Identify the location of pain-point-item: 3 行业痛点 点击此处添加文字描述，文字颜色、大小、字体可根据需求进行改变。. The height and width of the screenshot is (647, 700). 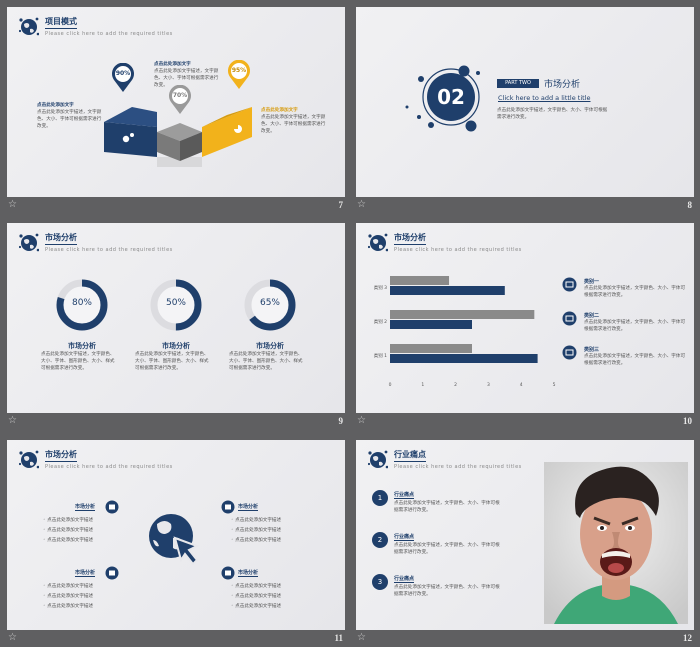
(457, 592).